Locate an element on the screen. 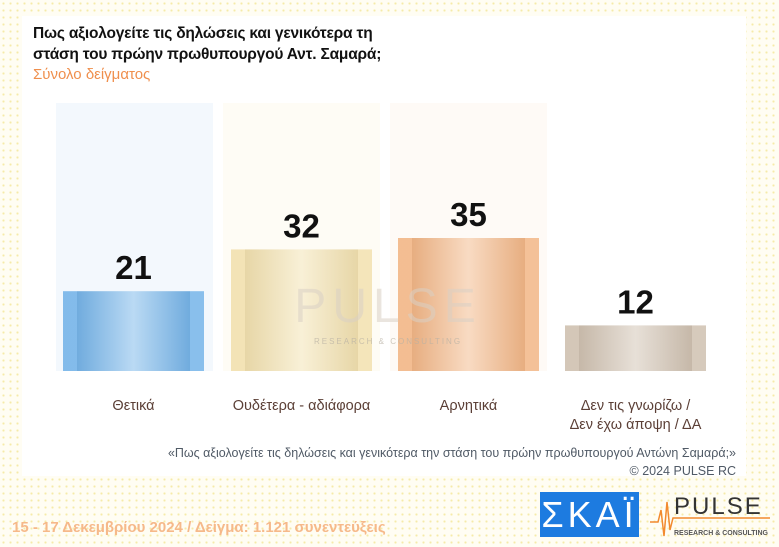 This screenshot has height=547, width=779. chart-subtitle: Σύνολο δείγματος is located at coordinates (92, 74).